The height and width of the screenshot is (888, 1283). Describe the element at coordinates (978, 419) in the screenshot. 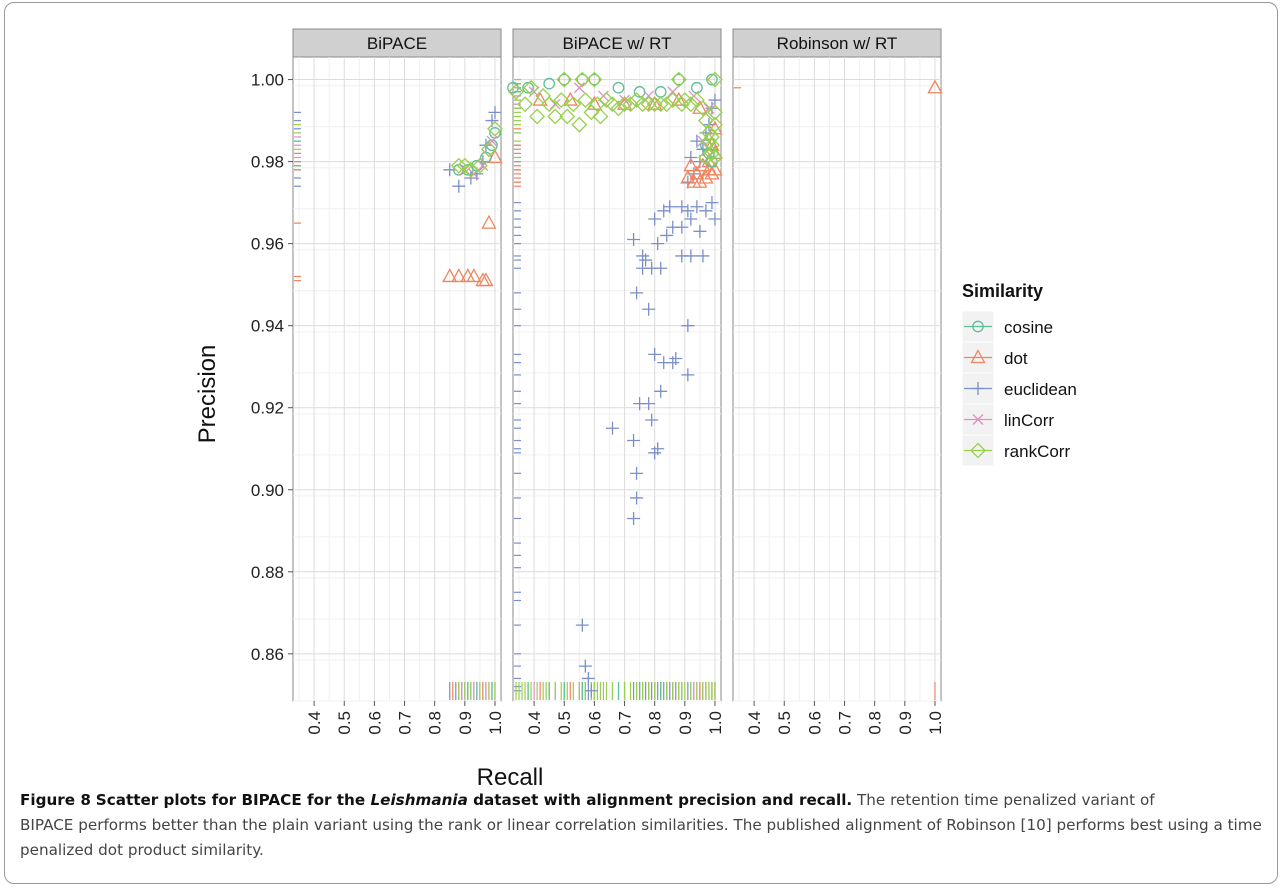

I see `legend-marker-linCorr` at that location.